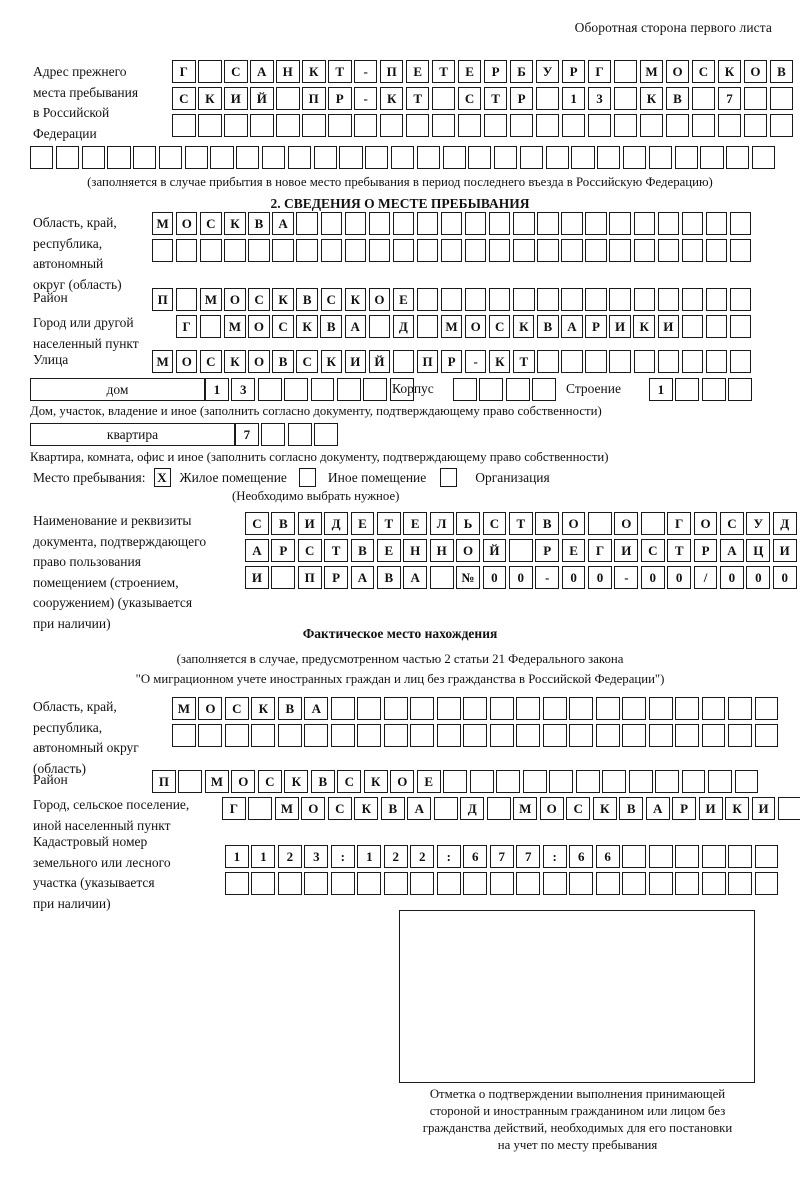  Describe the element at coordinates (391, 71) in the screenshot. I see `form-cell: П` at that location.